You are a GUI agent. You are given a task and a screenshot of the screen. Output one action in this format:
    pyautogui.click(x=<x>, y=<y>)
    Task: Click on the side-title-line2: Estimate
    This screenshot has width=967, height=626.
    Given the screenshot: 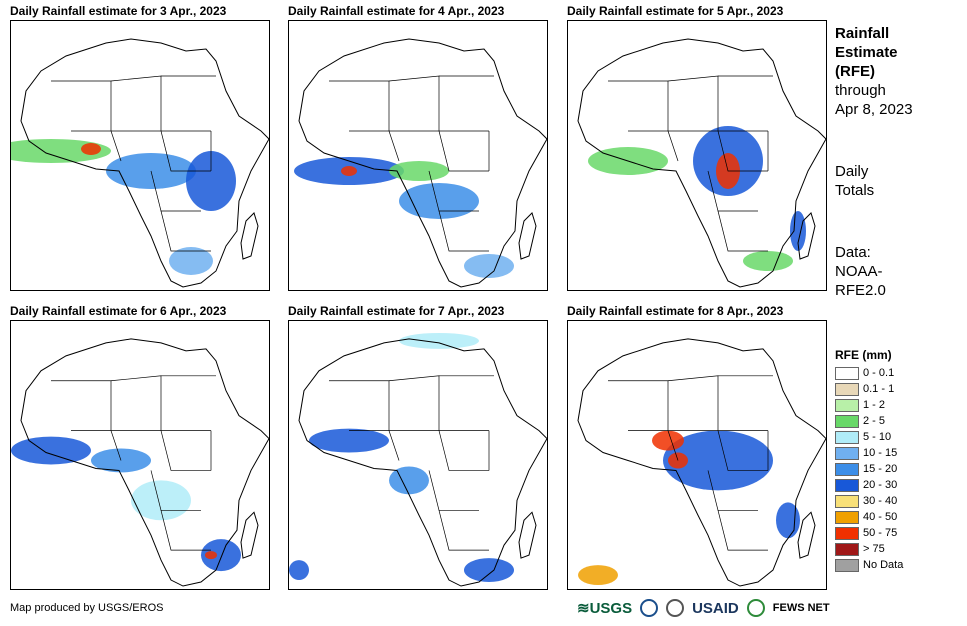 What is the action you would take?
    pyautogui.click(x=866, y=52)
    